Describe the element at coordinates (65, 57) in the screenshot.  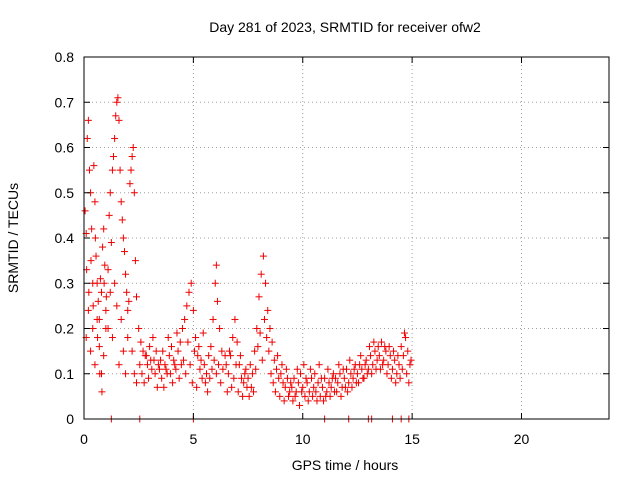
I see `y-tick-label: 0.8` at that location.